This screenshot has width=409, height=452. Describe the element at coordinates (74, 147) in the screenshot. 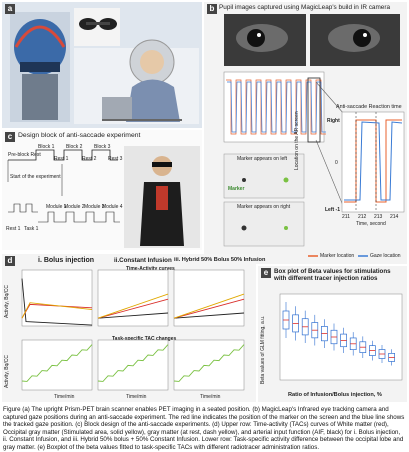

I see `block-2: Block 2` at that location.